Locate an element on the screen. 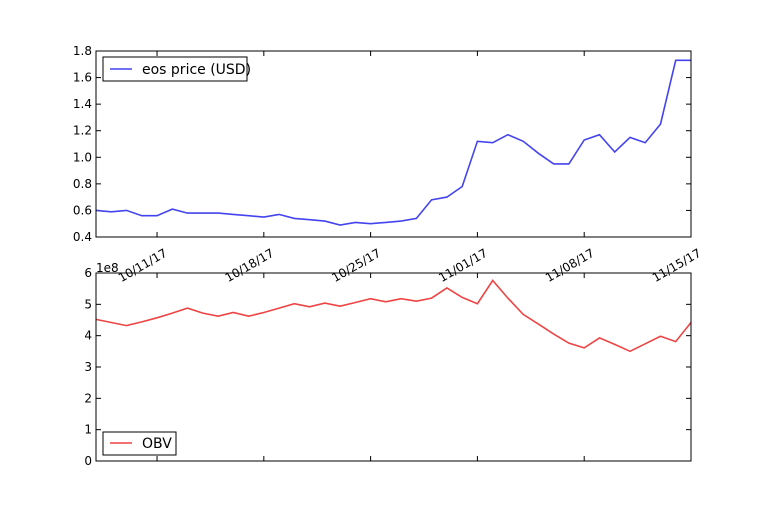 The image size is (768, 512). price-y-tick-label: 0.8 is located at coordinates (82, 184).